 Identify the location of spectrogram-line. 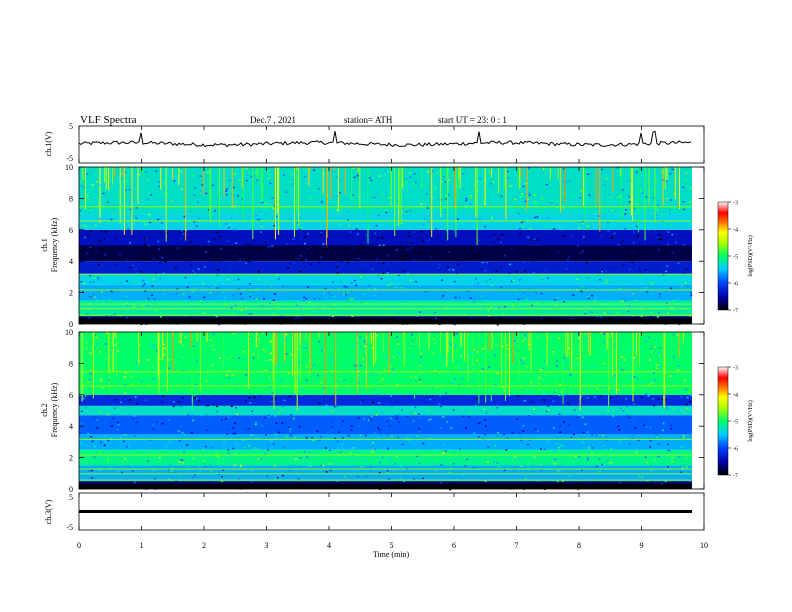
(385, 386).